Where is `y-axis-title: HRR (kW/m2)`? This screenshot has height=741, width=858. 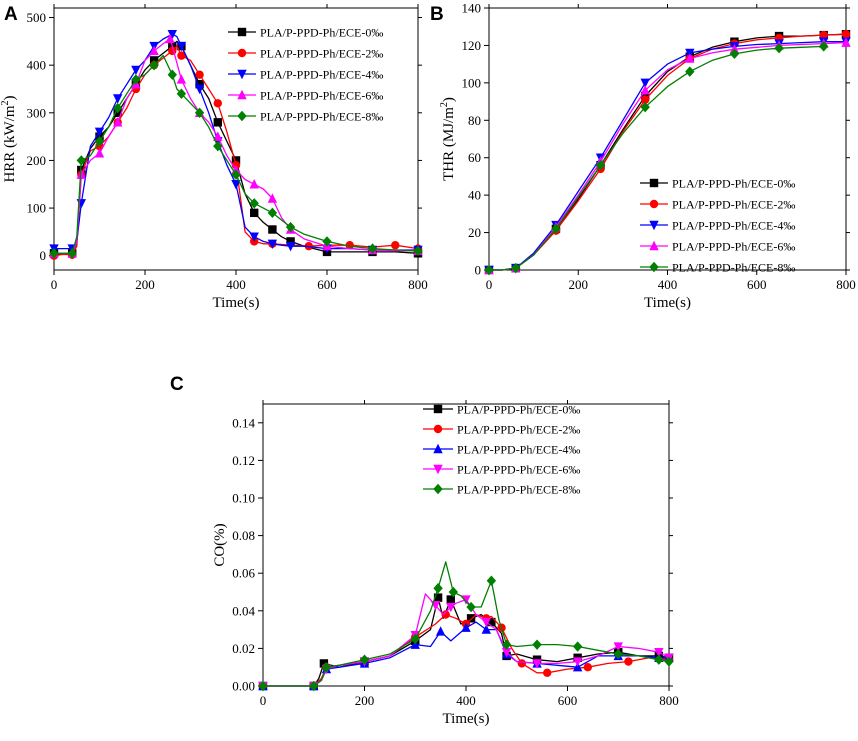
y-axis-title: HRR (kW/m2) is located at coordinates (9, 138).